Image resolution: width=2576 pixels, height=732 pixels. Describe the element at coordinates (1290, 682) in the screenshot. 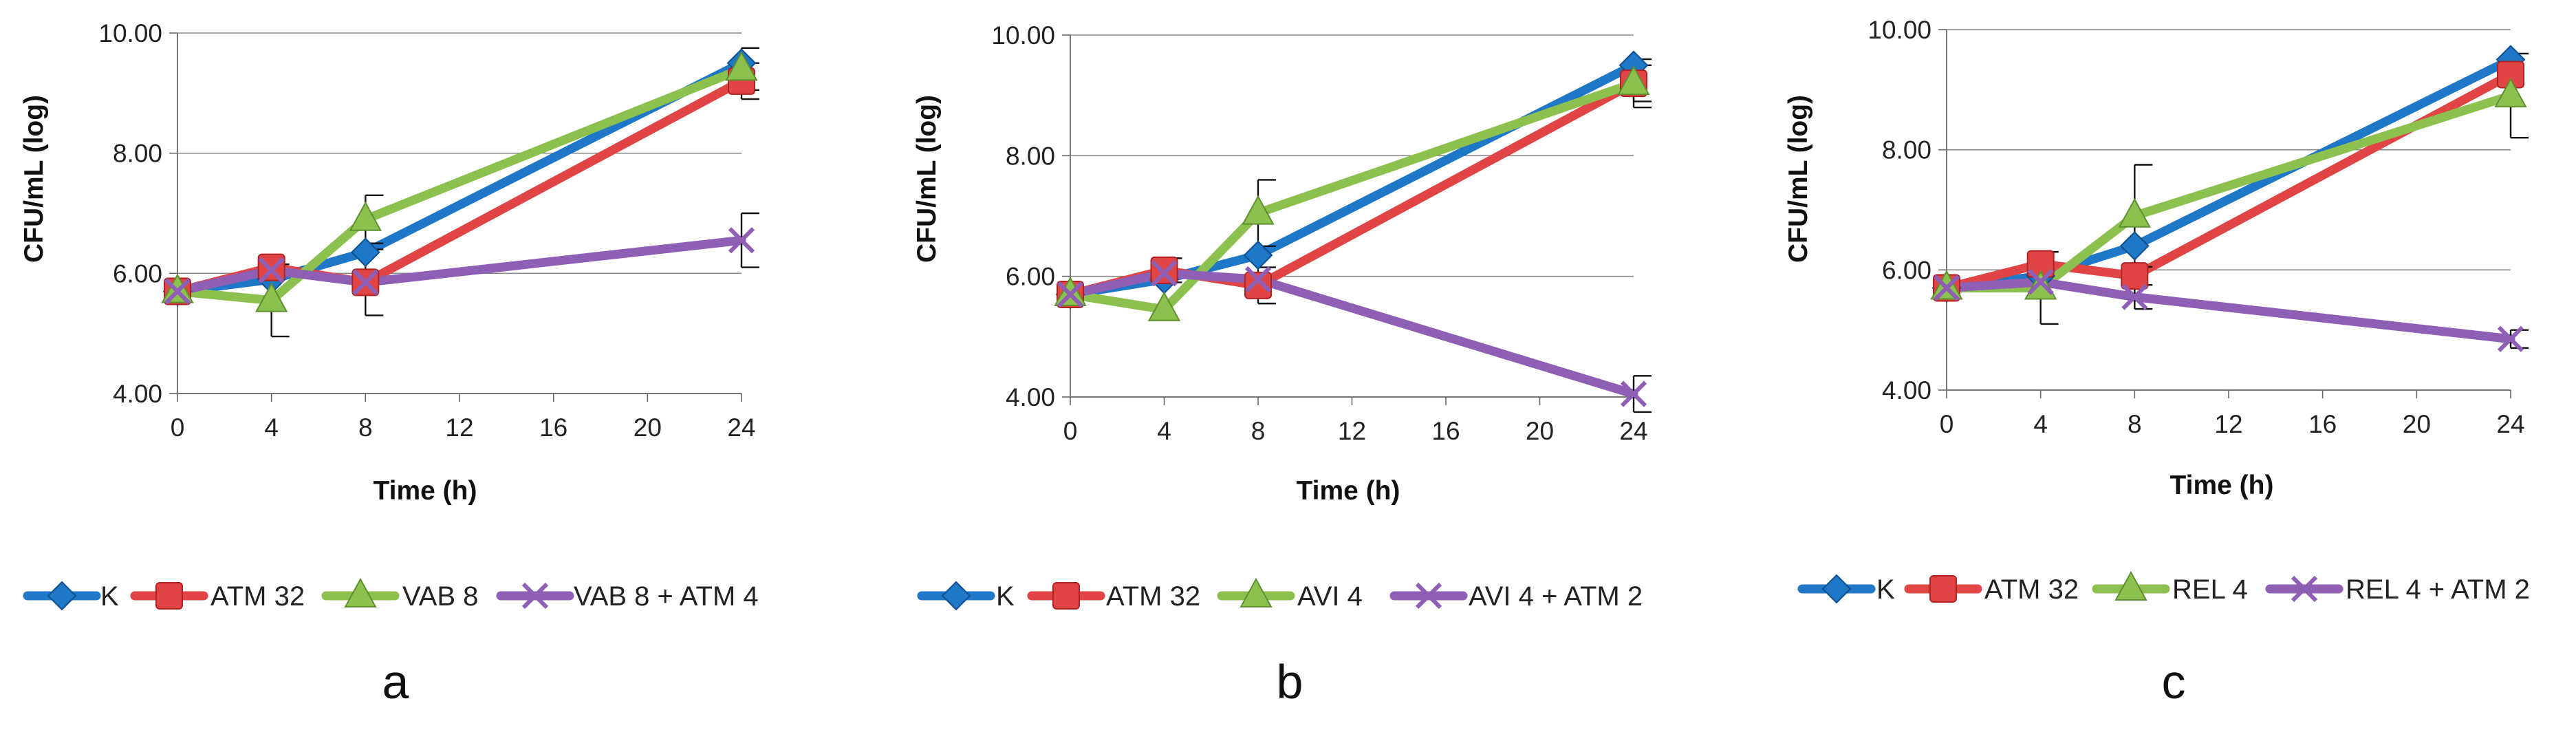

I see `panel-label-b: b` at that location.